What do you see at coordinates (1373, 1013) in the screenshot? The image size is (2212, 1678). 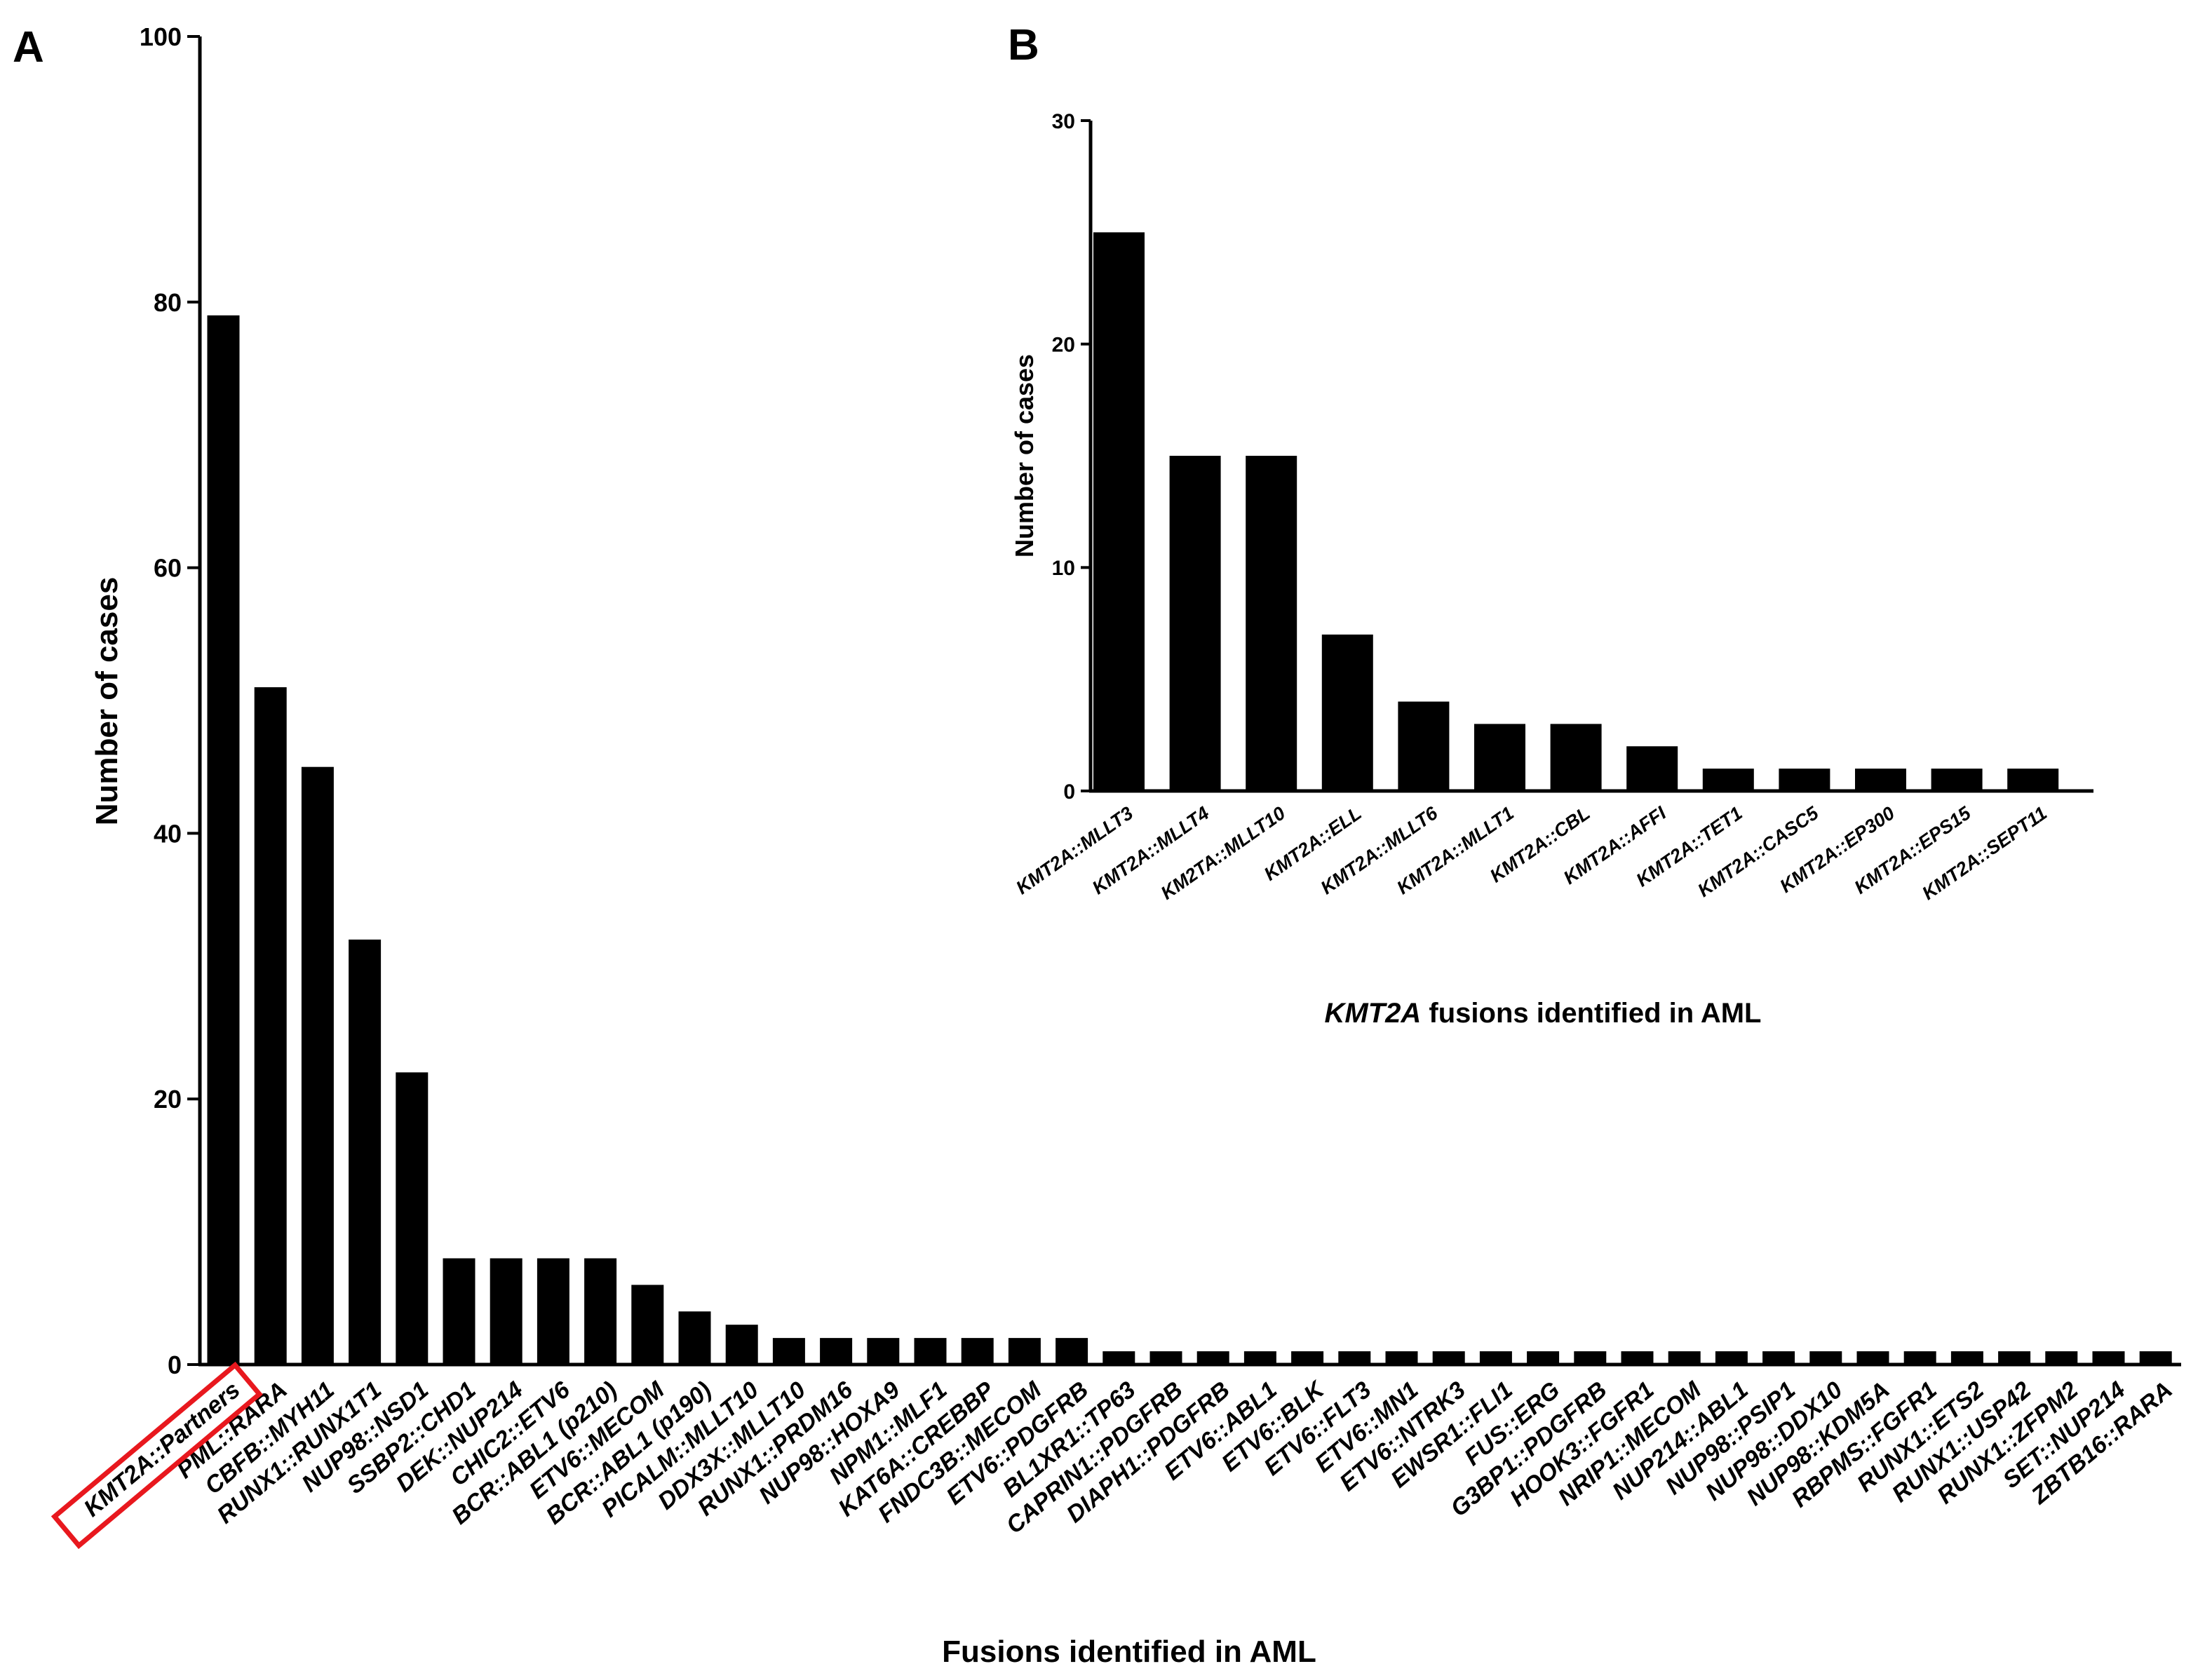 I see `panel-b-x-axis-title-italic: KMT2A` at bounding box center [1373, 1013].